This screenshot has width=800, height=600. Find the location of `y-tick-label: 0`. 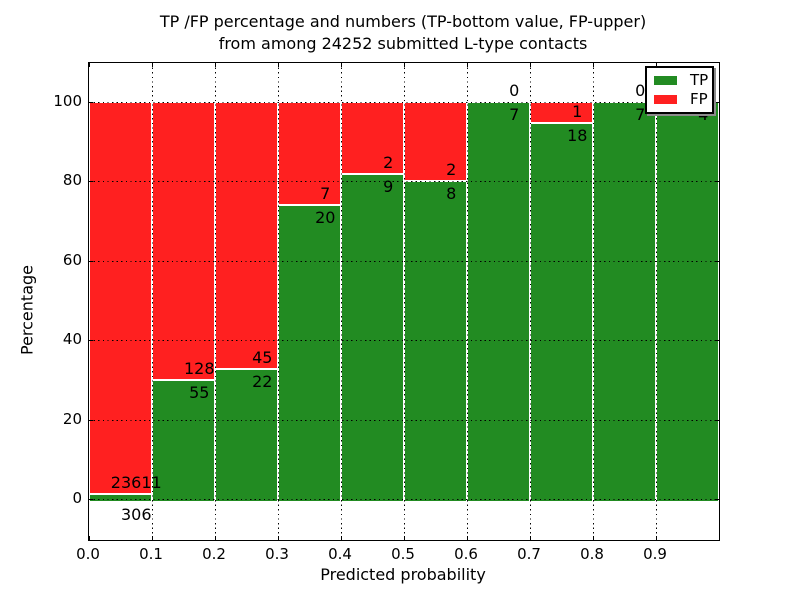

y-tick-label: 0 is located at coordinates (77, 498).